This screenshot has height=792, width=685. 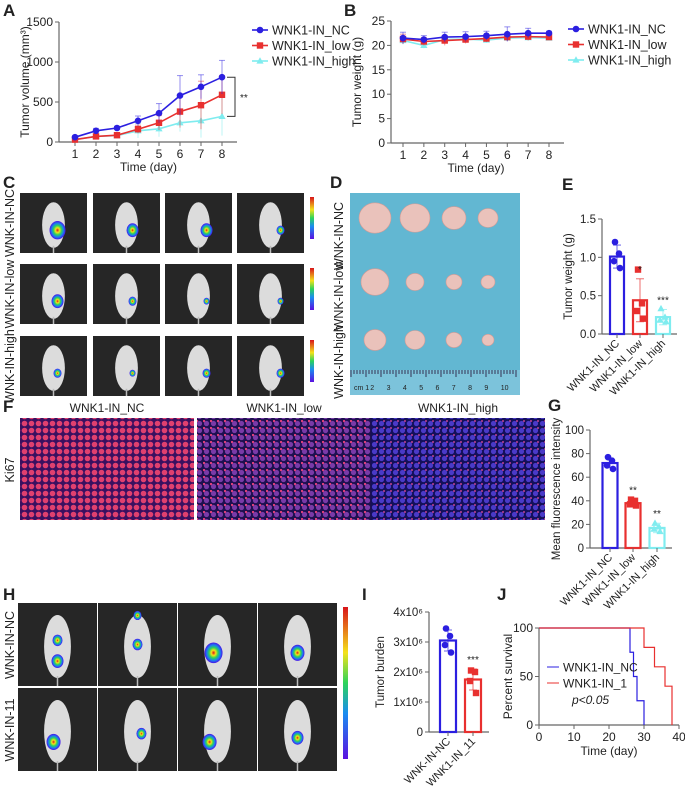 I want to click on y-tick-label: 2x10⁶, so click(x=408, y=673).